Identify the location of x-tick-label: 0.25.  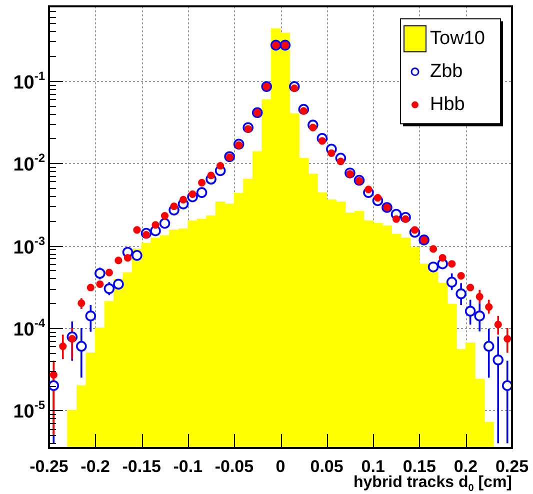
(512, 466).